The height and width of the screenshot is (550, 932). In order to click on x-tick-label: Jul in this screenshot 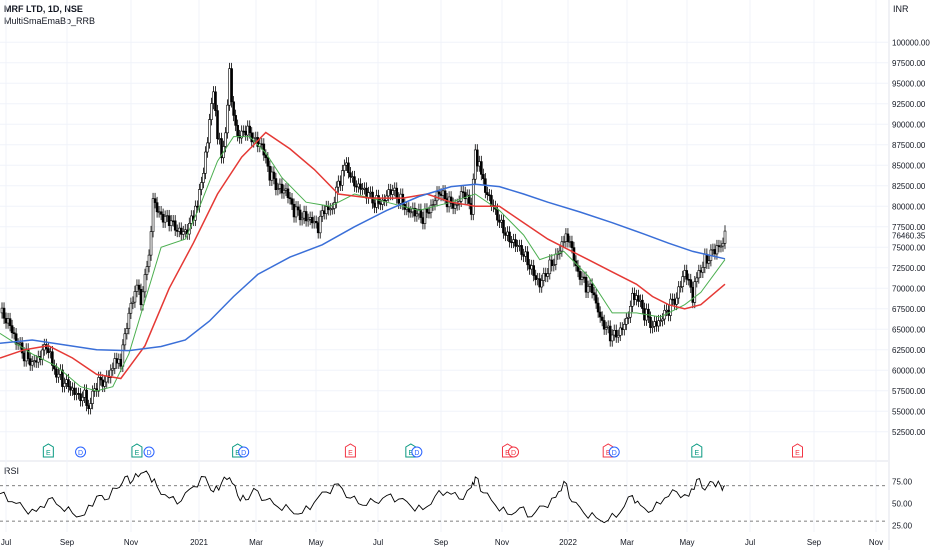, I will do `click(750, 542)`.